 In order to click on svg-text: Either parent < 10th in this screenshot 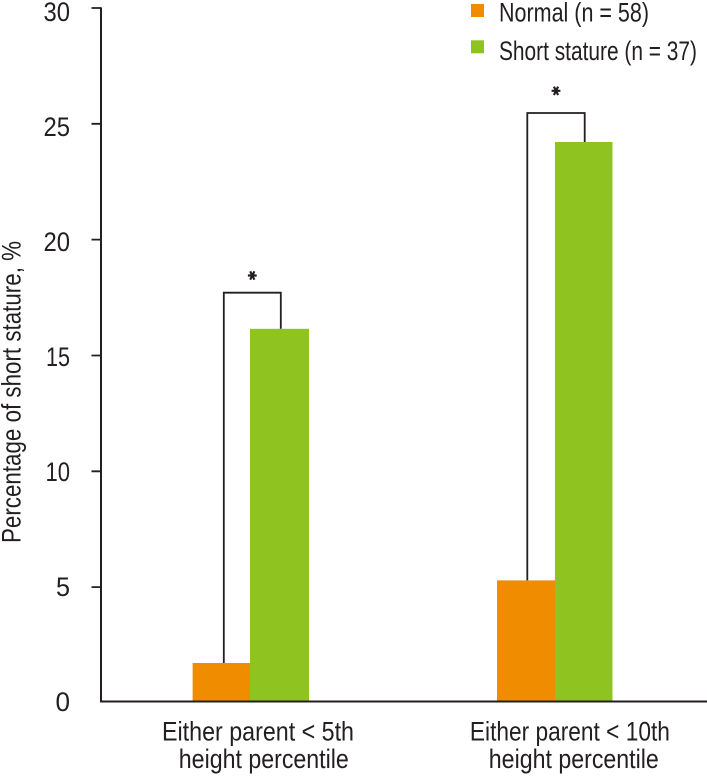, I will do `click(570, 732)`.